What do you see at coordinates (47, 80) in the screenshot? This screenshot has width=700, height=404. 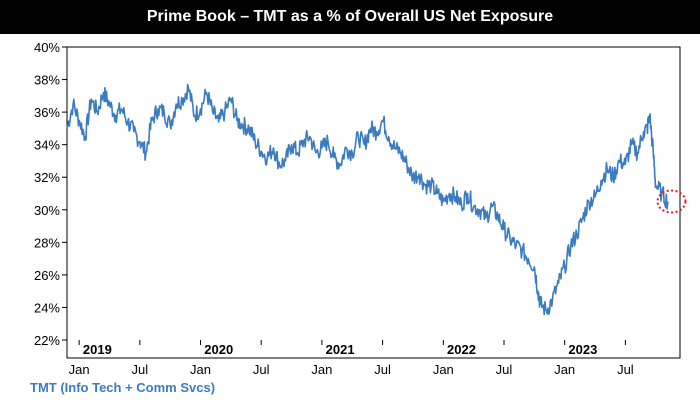 I see `y-tick-label: 38%` at bounding box center [47, 80].